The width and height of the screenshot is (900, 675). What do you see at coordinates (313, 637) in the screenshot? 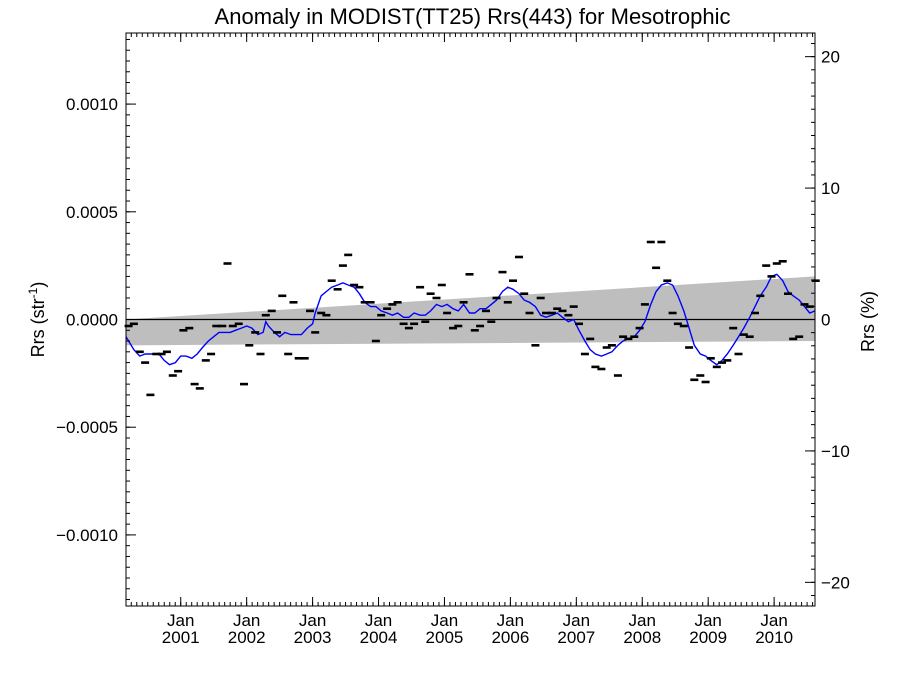
I see `x-tick-label-year: 2003` at bounding box center [313, 637].